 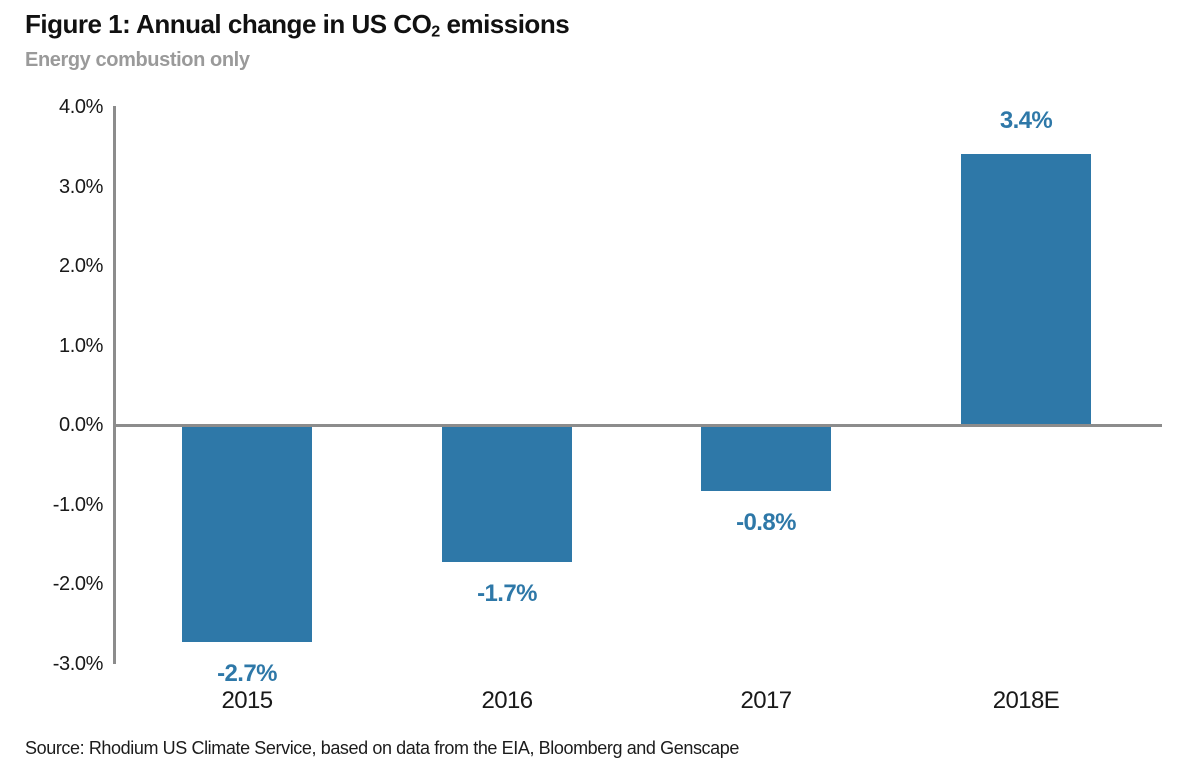 I want to click on y-axis-tick-label: 0.0%, so click(x=81, y=425).